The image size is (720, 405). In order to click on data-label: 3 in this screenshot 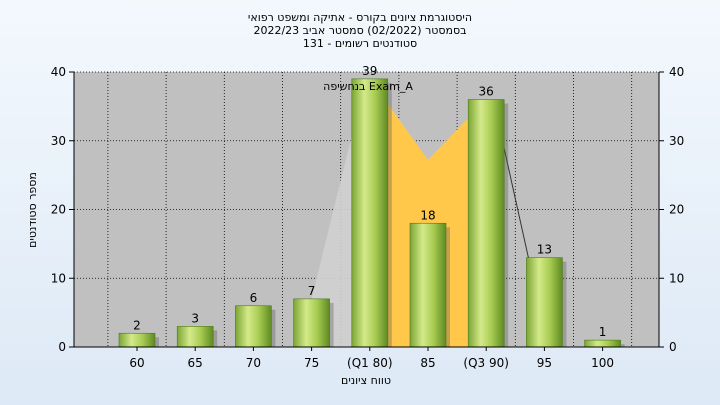, I will do `click(195, 318)`.